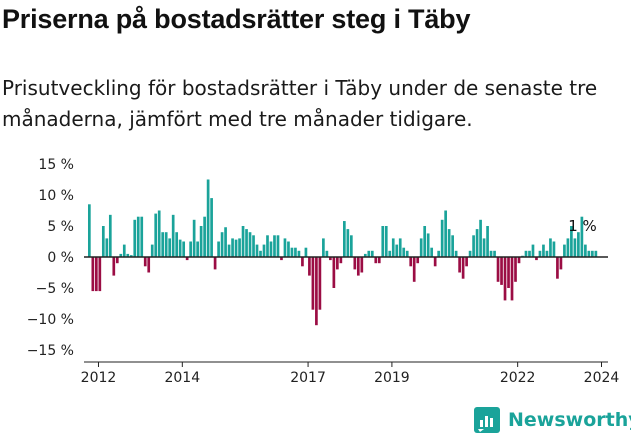 The height and width of the screenshot is (439, 631). What do you see at coordinates (50, 320) in the screenshot?
I see `y-tick-label: −10 %` at bounding box center [50, 320].